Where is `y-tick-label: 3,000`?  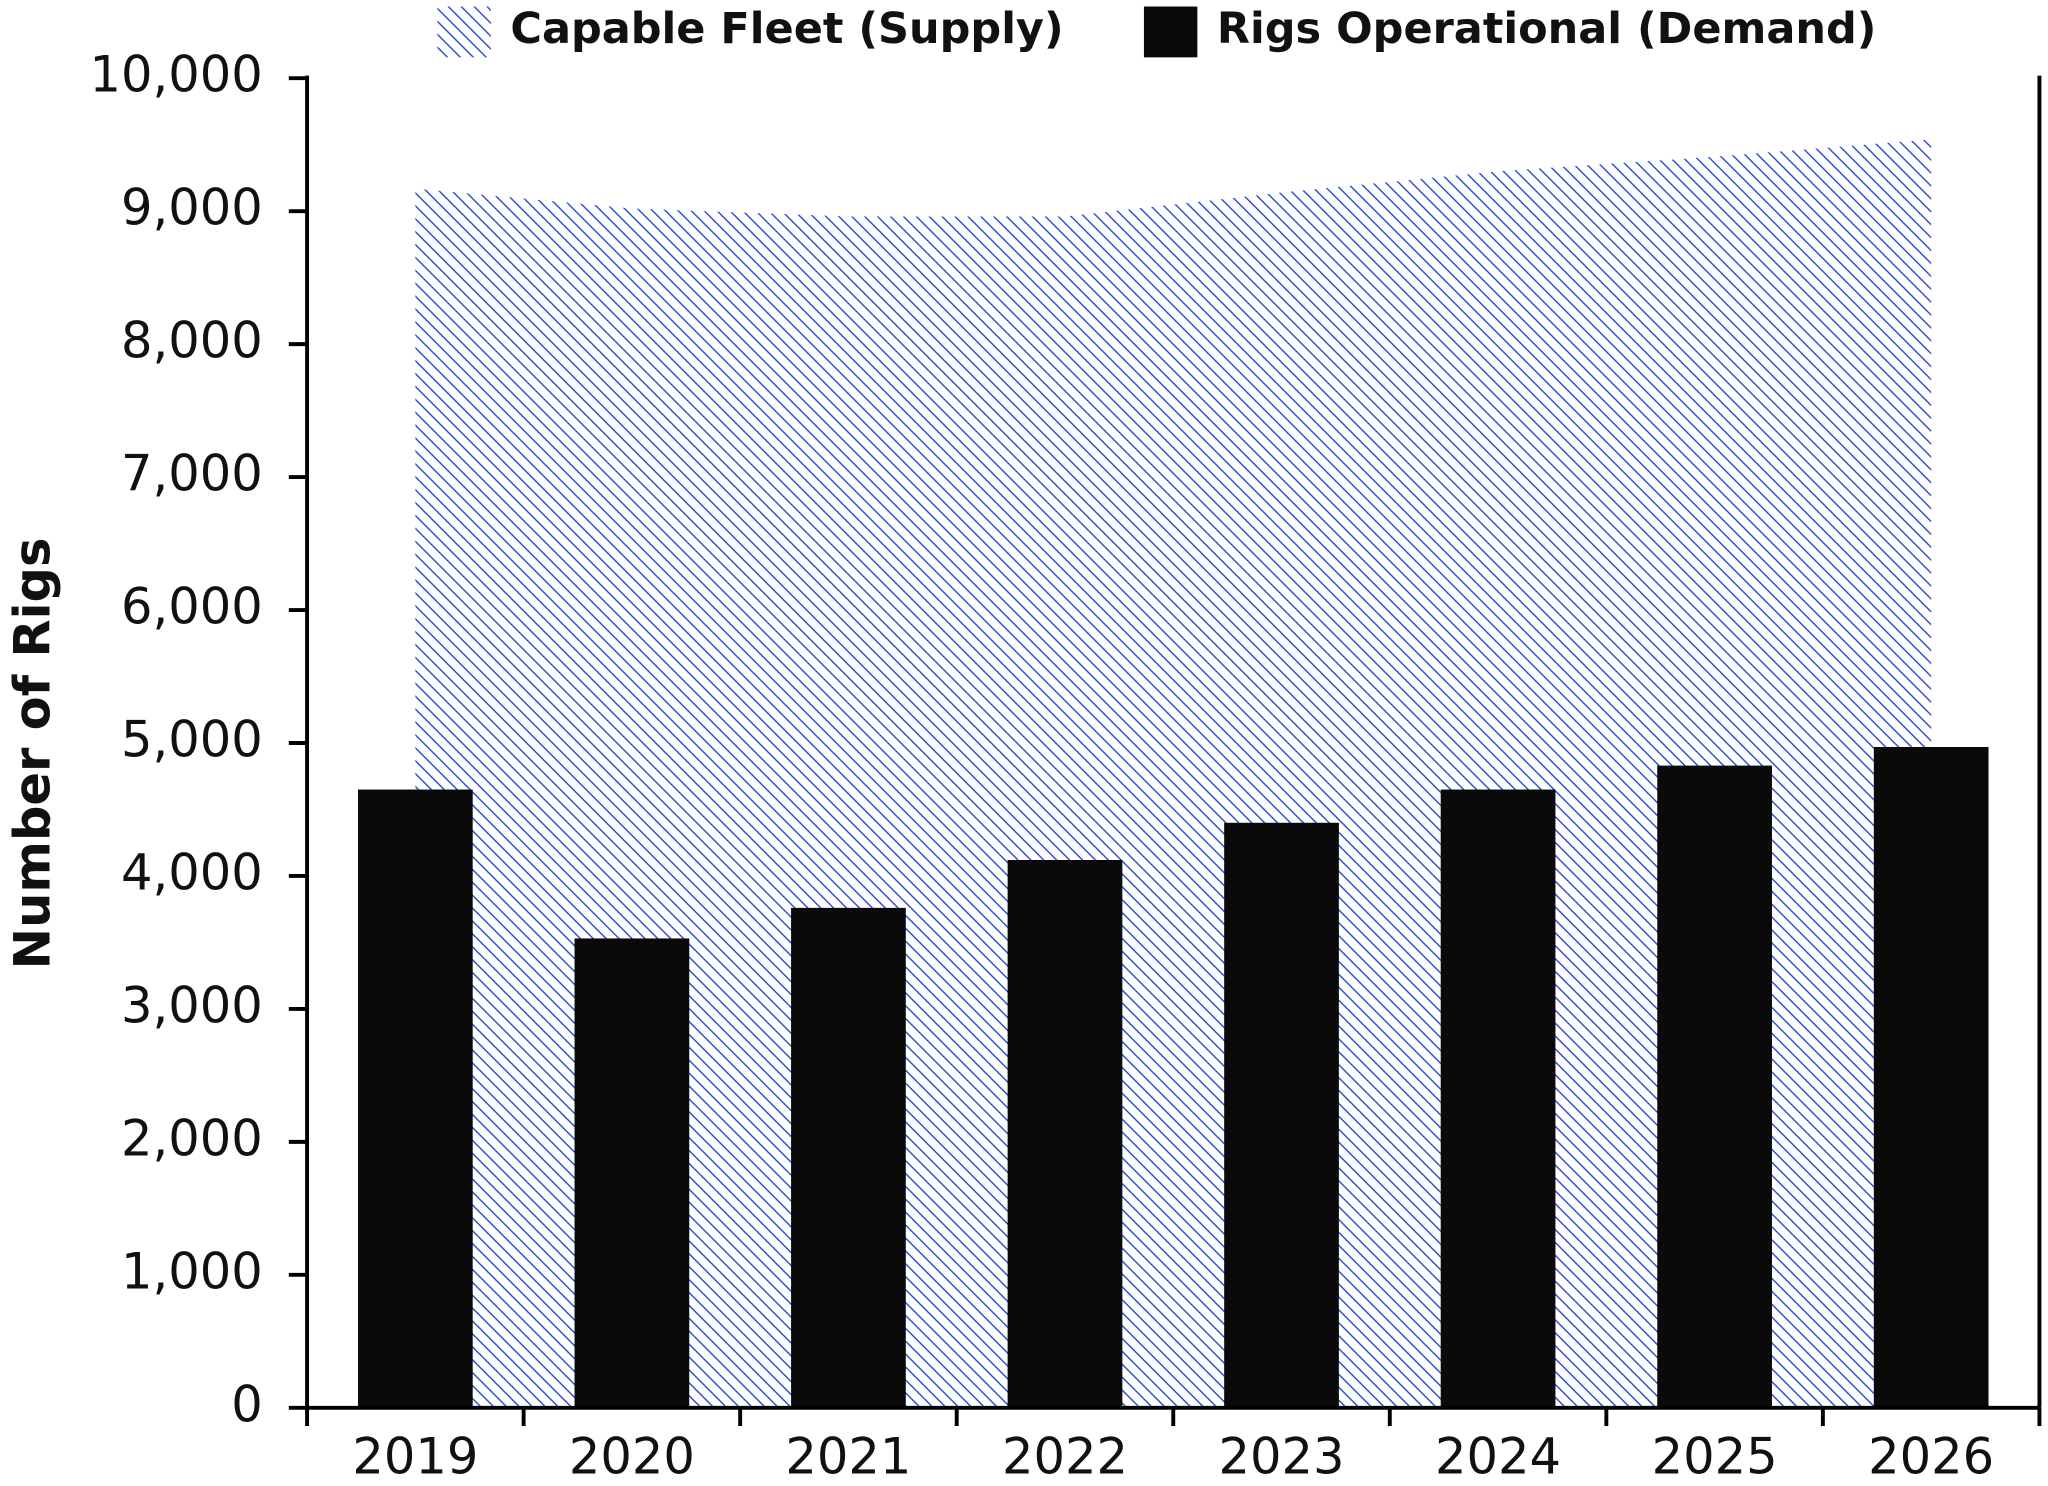 y-tick-label: 3,000 is located at coordinates (192, 1005).